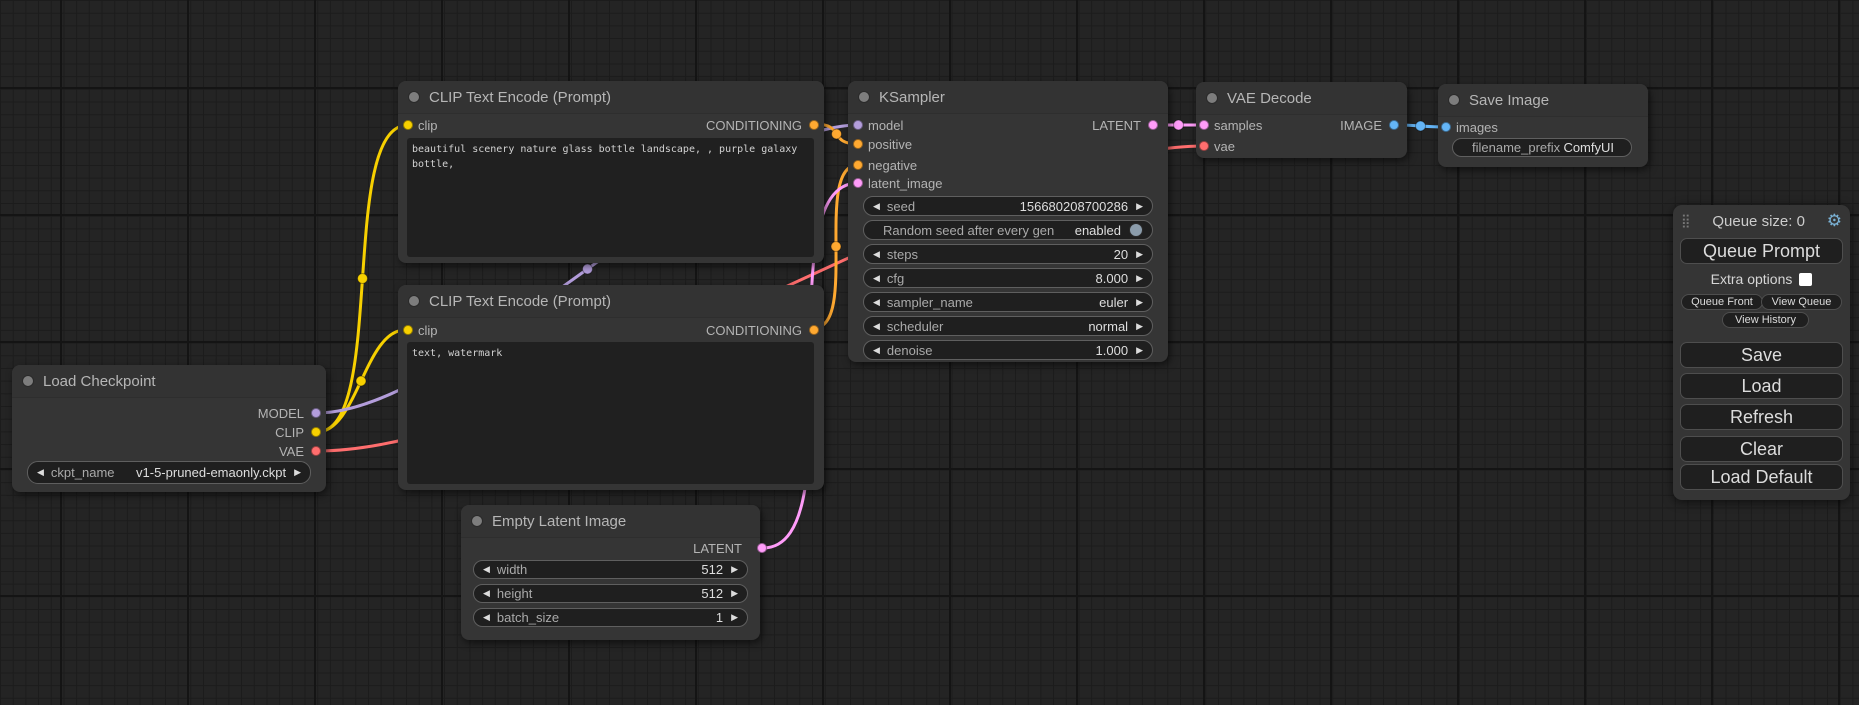  What do you see at coordinates (1806, 279) in the screenshot?
I see `extra-options-checkbox` at bounding box center [1806, 279].